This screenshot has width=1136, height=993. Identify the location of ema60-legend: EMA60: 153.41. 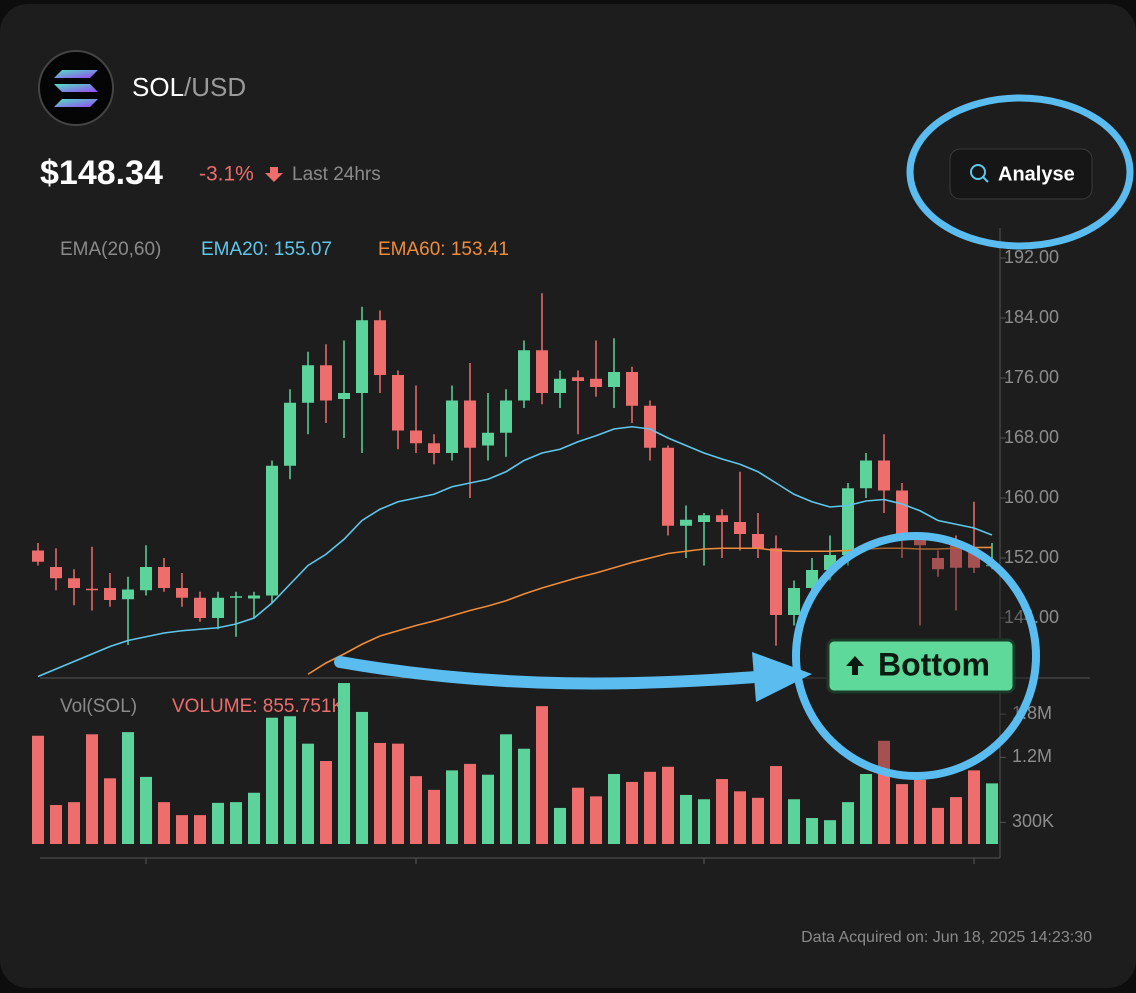
(443, 249).